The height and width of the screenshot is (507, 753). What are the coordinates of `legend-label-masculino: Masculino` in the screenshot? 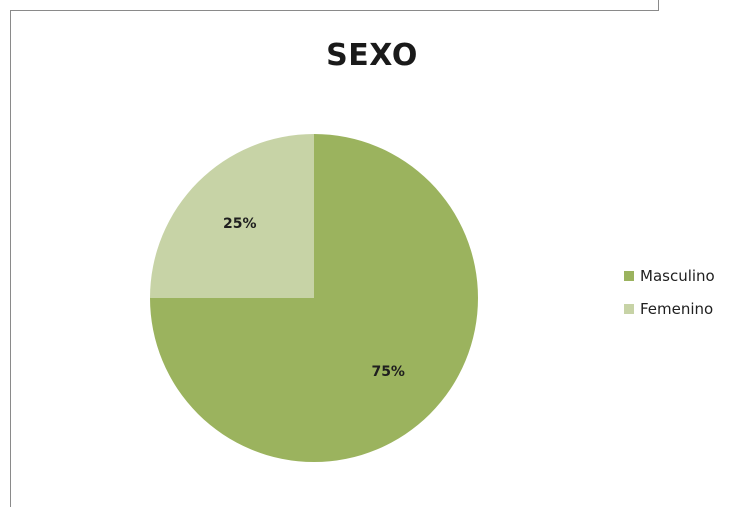 It's located at (677, 276).